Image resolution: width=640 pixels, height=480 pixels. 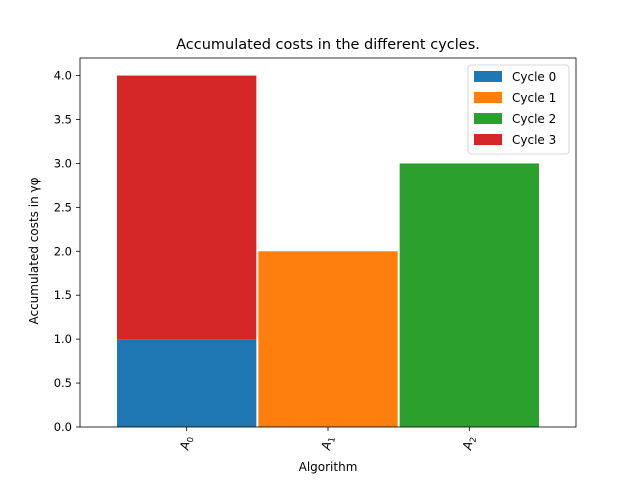 What do you see at coordinates (63, 120) in the screenshot?
I see `y-tick-label-7: 3.5` at bounding box center [63, 120].